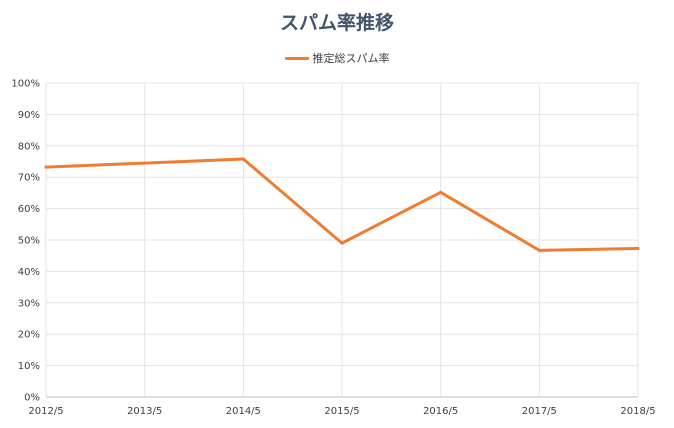  Describe the element at coordinates (440, 411) in the screenshot. I see `x-tick-label: 2016/5` at that location.